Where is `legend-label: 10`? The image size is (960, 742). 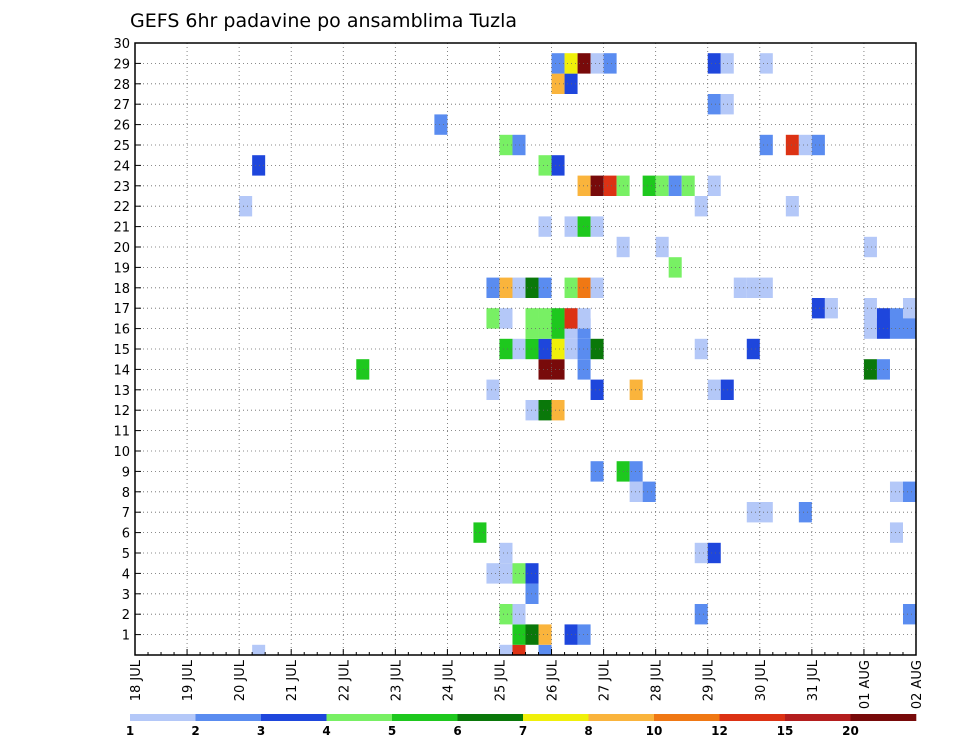
legend-label: 10 is located at coordinates (654, 731).